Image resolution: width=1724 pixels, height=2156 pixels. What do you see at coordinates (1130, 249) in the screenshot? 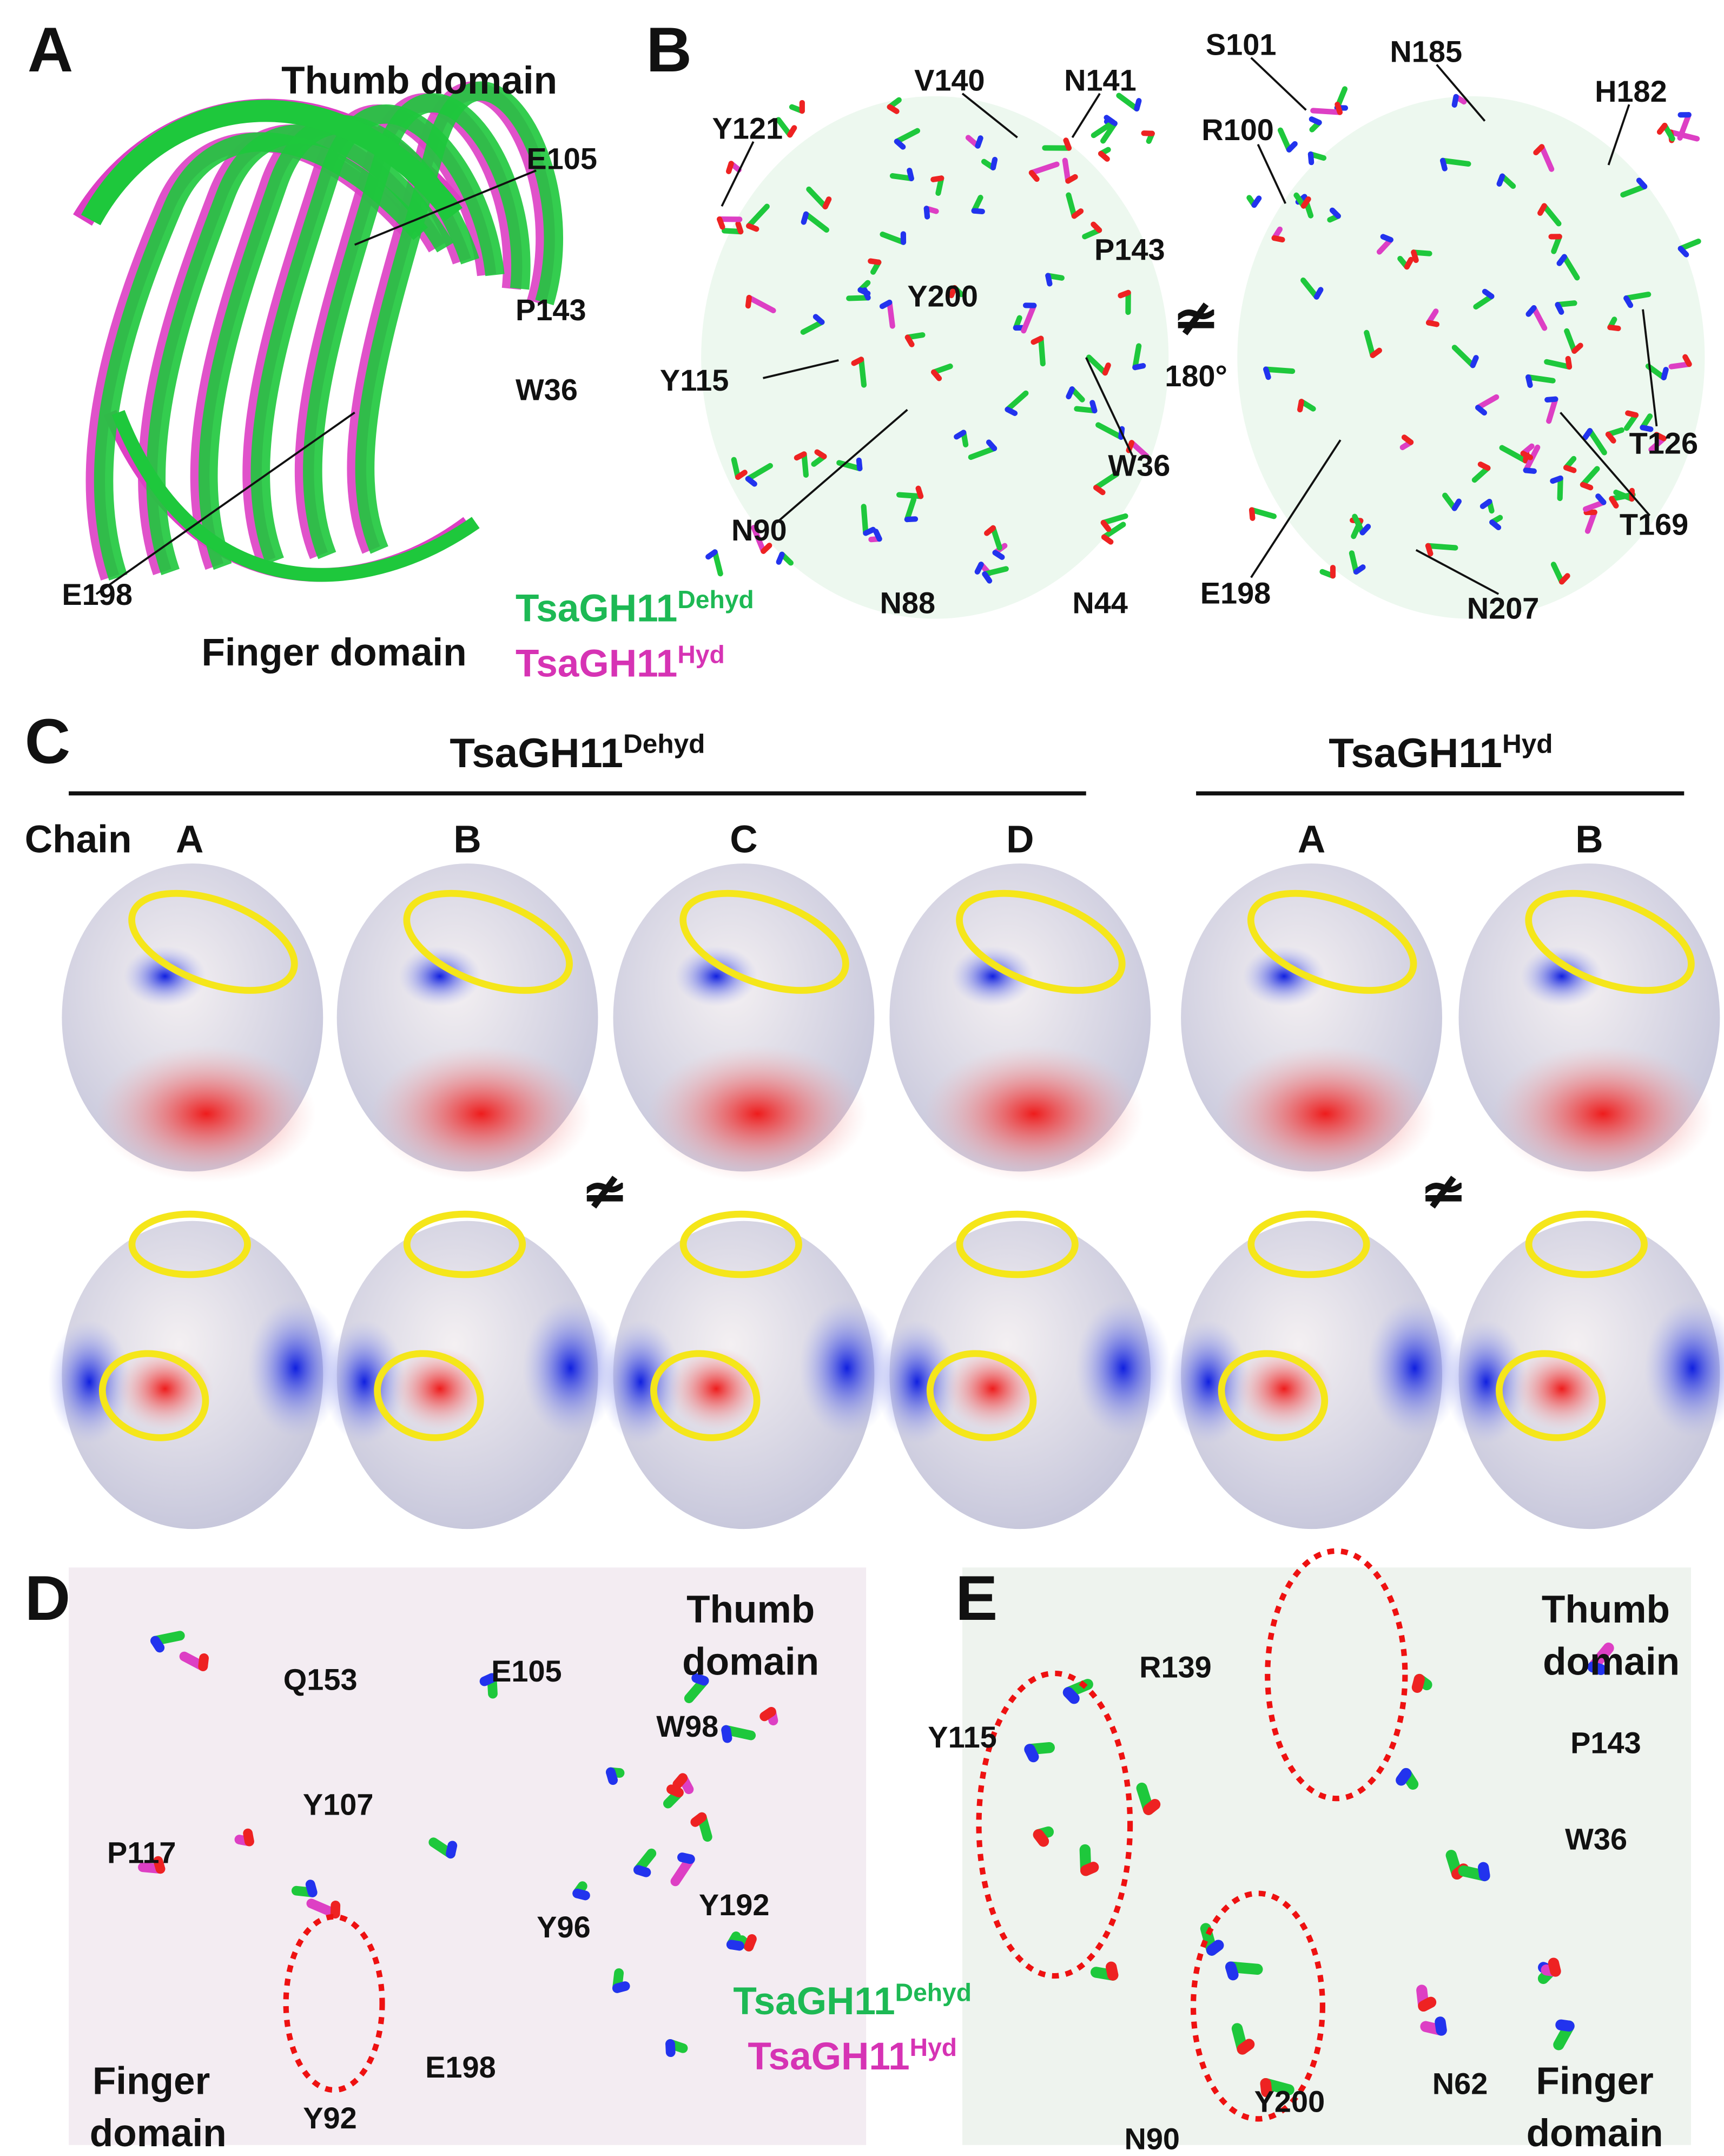
I see `label: P143` at bounding box center [1130, 249].